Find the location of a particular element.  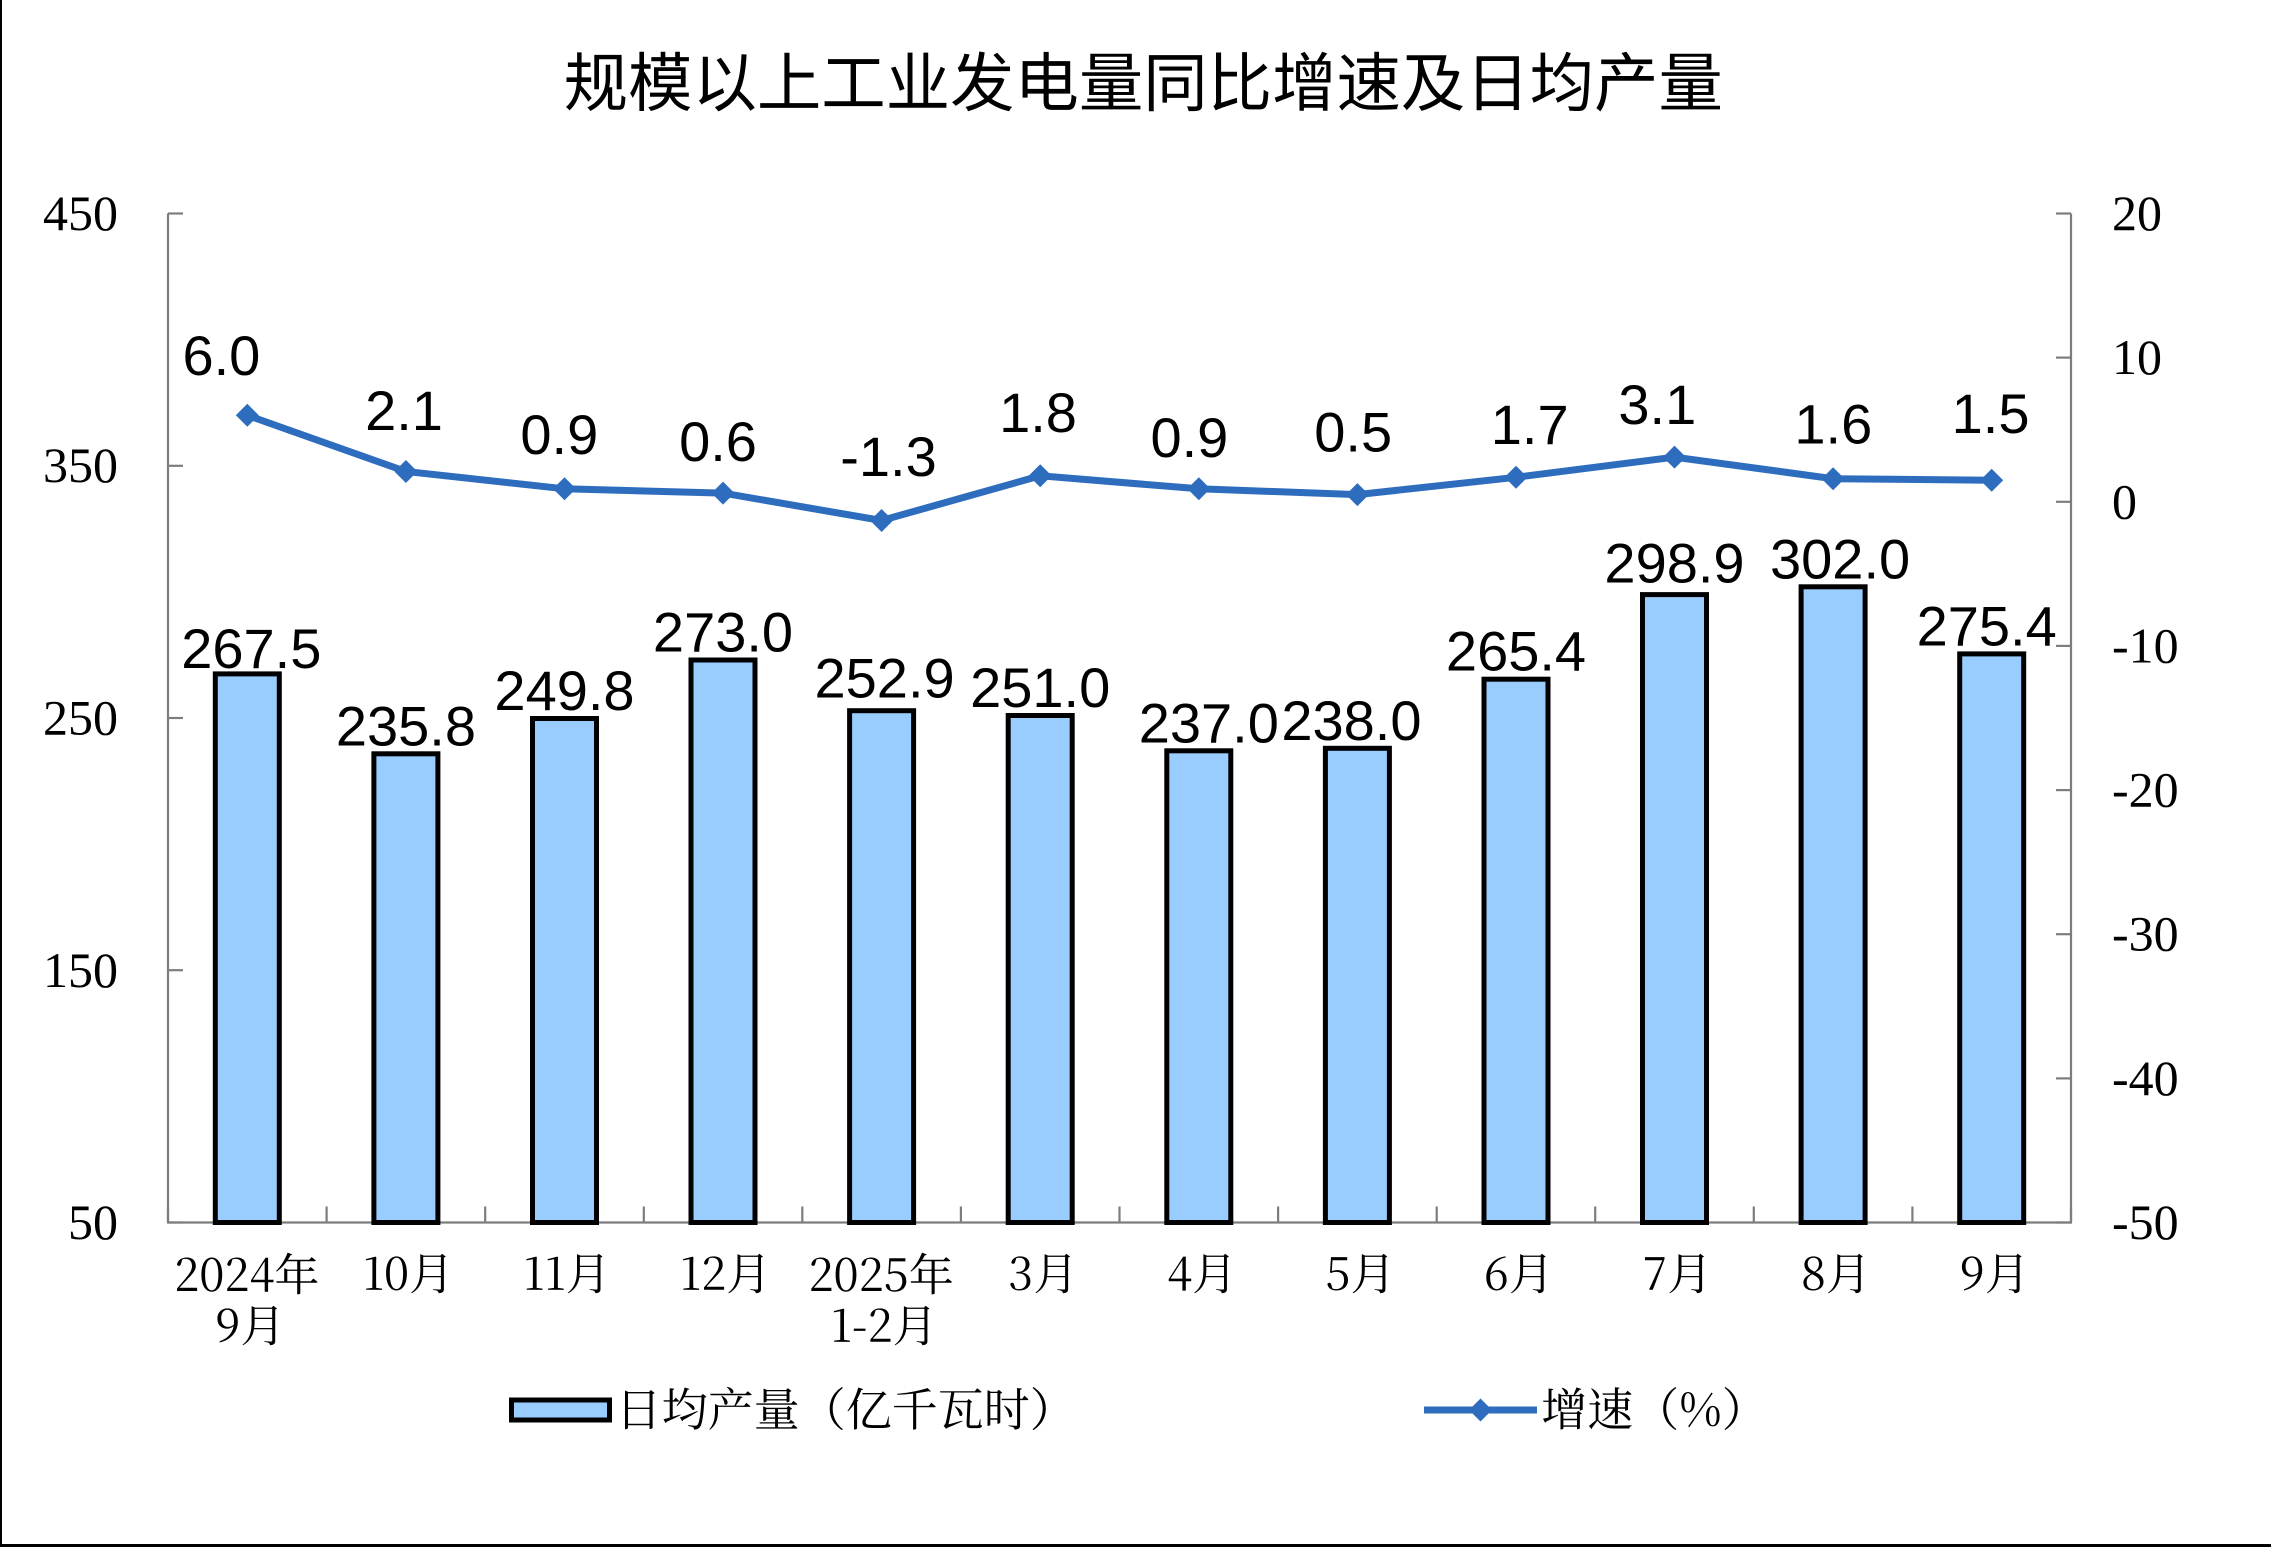

svg-text: 1.6 is located at coordinates (1833, 423).